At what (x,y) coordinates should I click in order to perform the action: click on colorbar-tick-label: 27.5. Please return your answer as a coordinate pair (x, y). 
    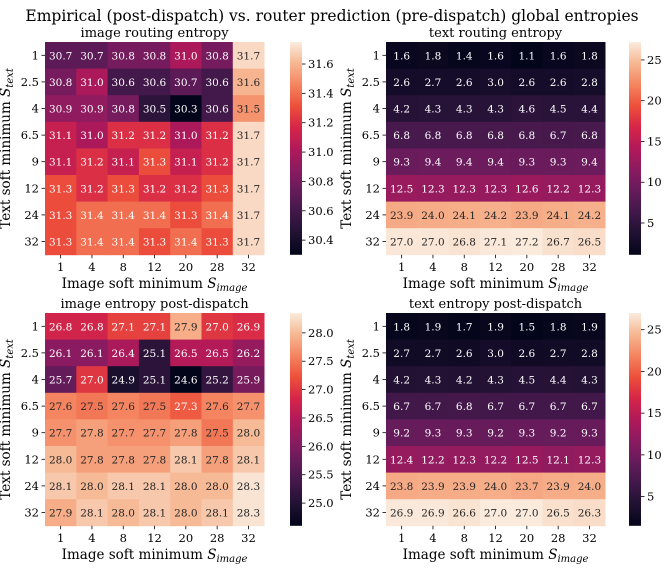
    Looking at the image, I should click on (321, 361).